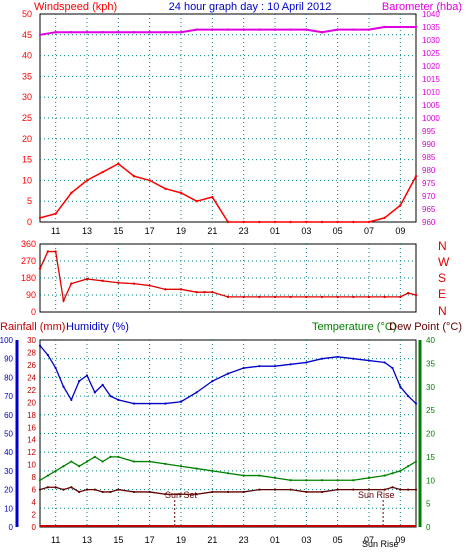  I want to click on windspeed-tick-label: 35, so click(27, 76).